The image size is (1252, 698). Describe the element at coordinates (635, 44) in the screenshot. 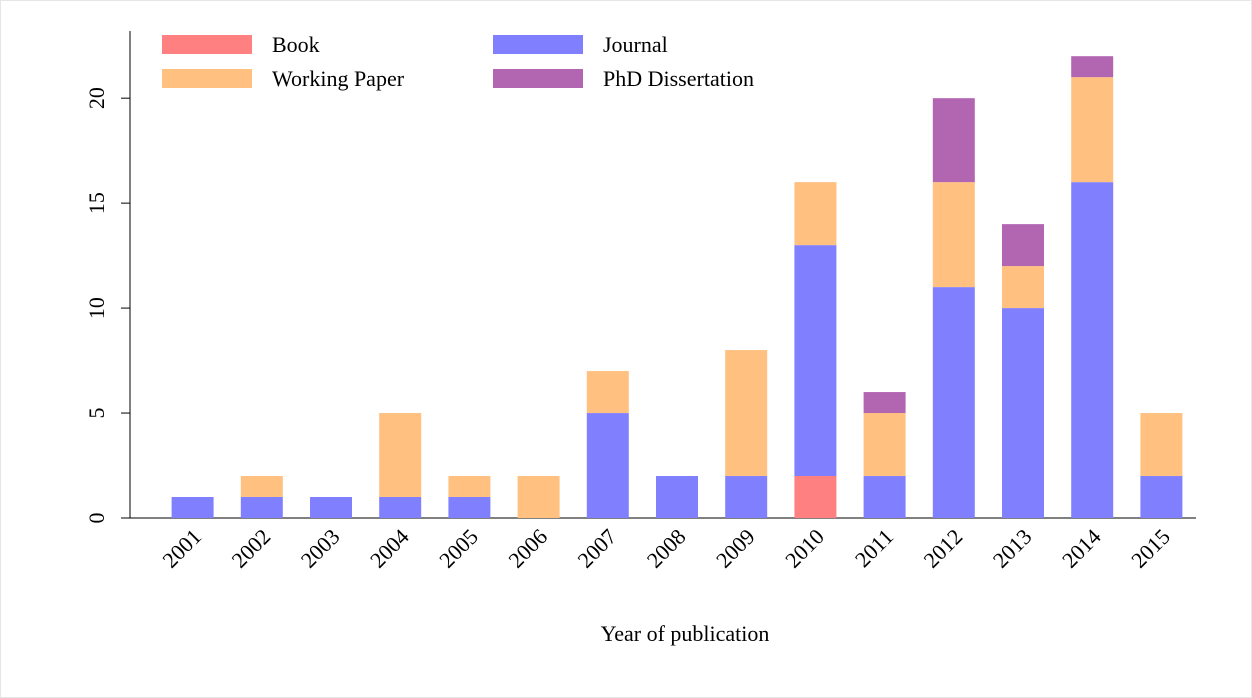

I see `legend-label: Journal` at that location.